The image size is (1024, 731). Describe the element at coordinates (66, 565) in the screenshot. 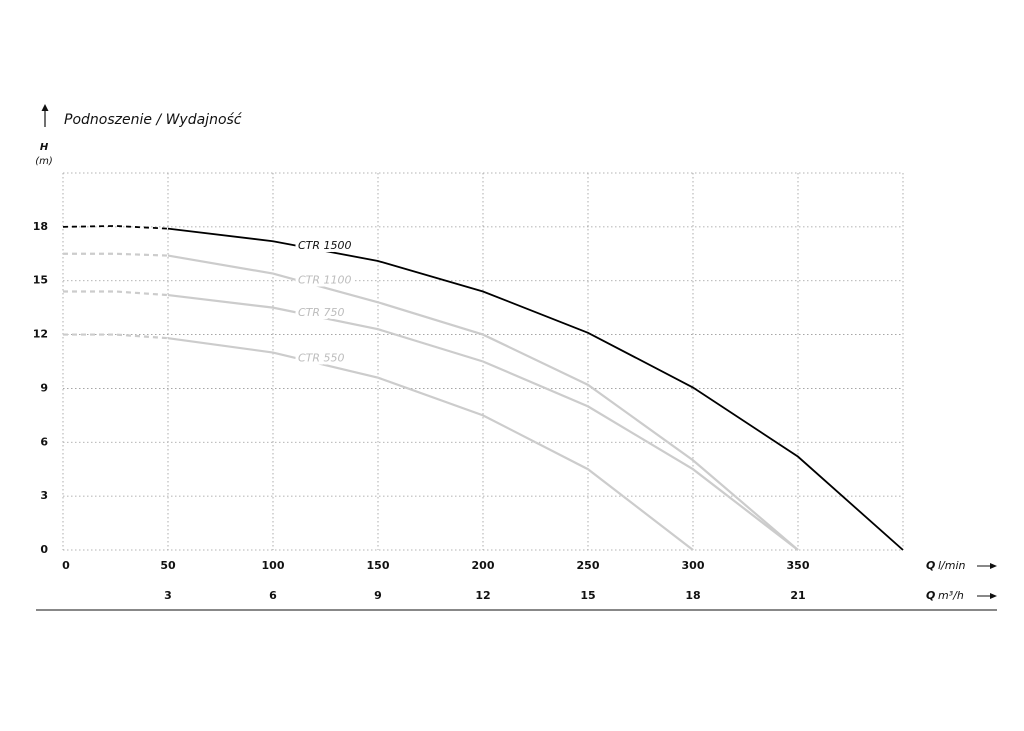

I see `x-tick-label: 0` at that location.